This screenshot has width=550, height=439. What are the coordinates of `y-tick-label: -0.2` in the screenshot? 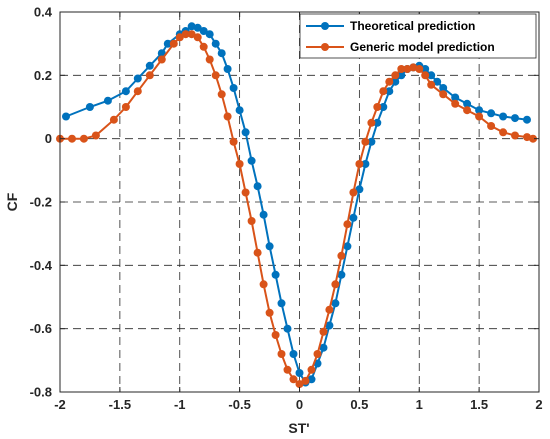 It's located at (41, 202).